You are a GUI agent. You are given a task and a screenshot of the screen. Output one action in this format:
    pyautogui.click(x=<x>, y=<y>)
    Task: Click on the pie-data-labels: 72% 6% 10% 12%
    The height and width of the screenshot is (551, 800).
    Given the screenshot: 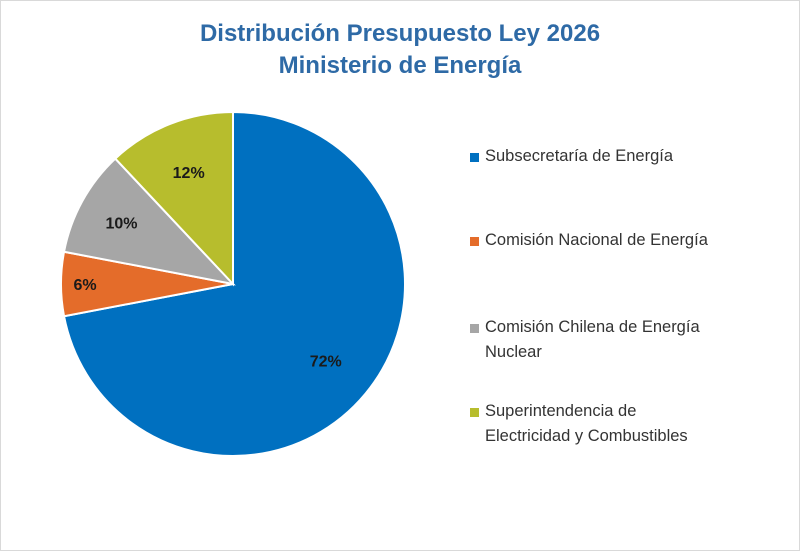 What is the action you would take?
    pyautogui.click(x=208, y=268)
    